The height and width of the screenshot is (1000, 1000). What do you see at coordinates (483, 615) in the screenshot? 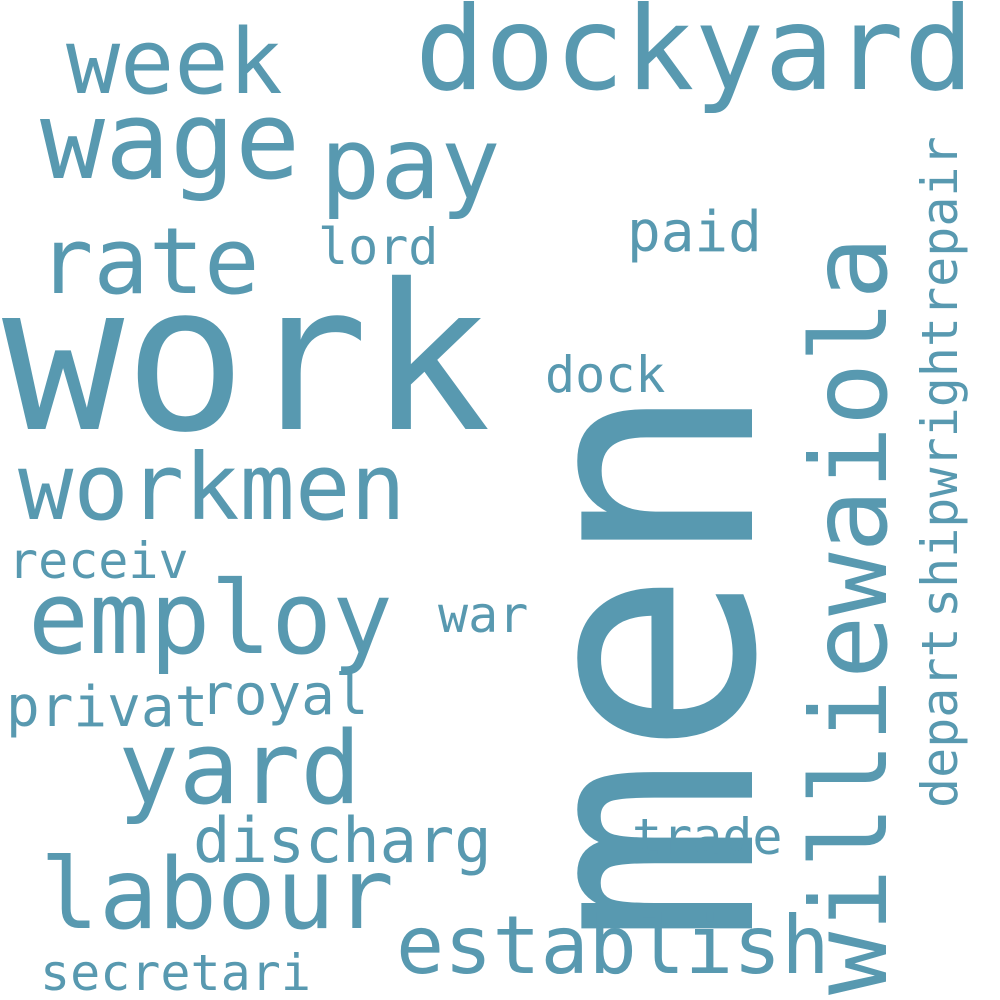
I see `word-war: war` at bounding box center [483, 615].